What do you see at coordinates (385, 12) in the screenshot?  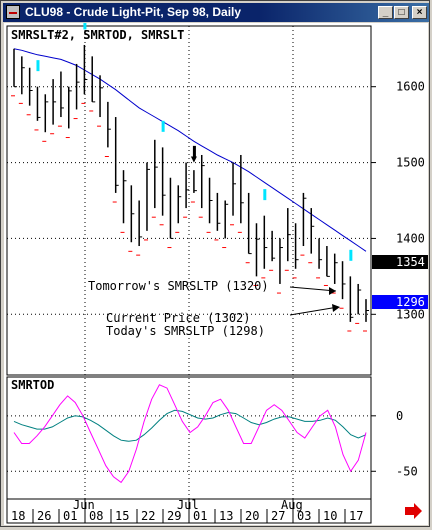 I see `minimize-button: _` at bounding box center [385, 12].